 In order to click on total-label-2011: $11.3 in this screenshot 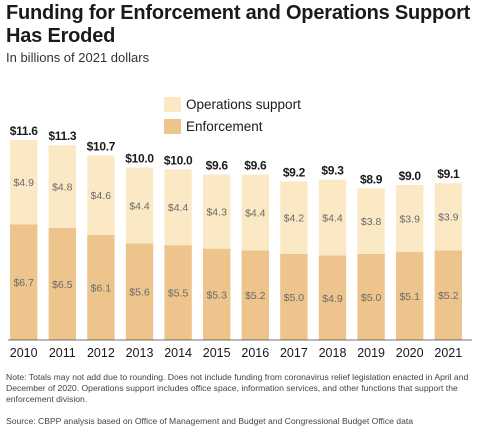, I will do `click(62, 136)`.